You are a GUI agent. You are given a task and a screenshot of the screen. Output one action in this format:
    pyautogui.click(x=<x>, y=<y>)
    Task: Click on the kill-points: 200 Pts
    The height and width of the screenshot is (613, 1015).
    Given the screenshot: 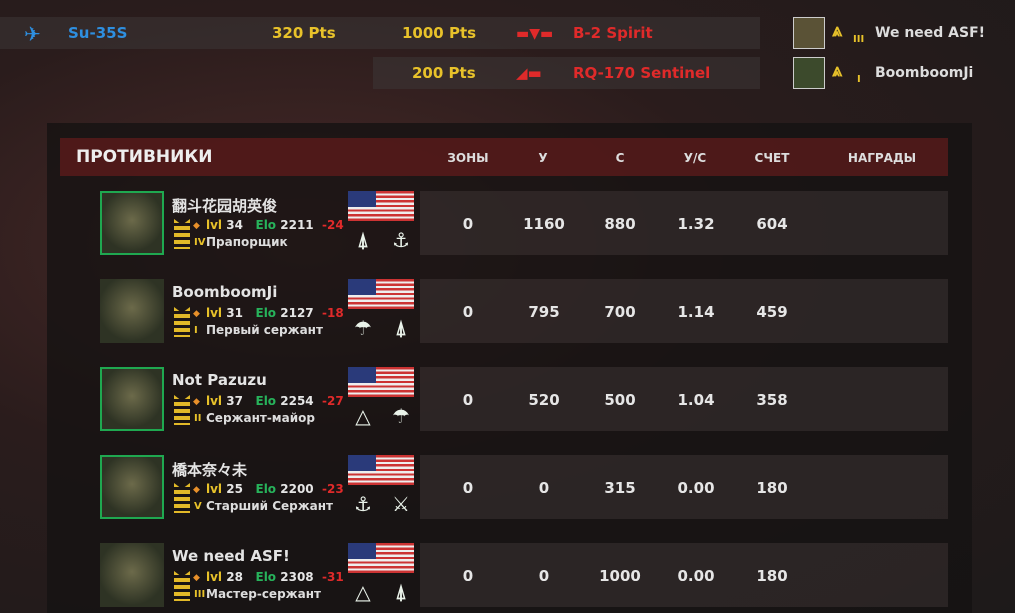 What is the action you would take?
    pyautogui.click(x=444, y=73)
    